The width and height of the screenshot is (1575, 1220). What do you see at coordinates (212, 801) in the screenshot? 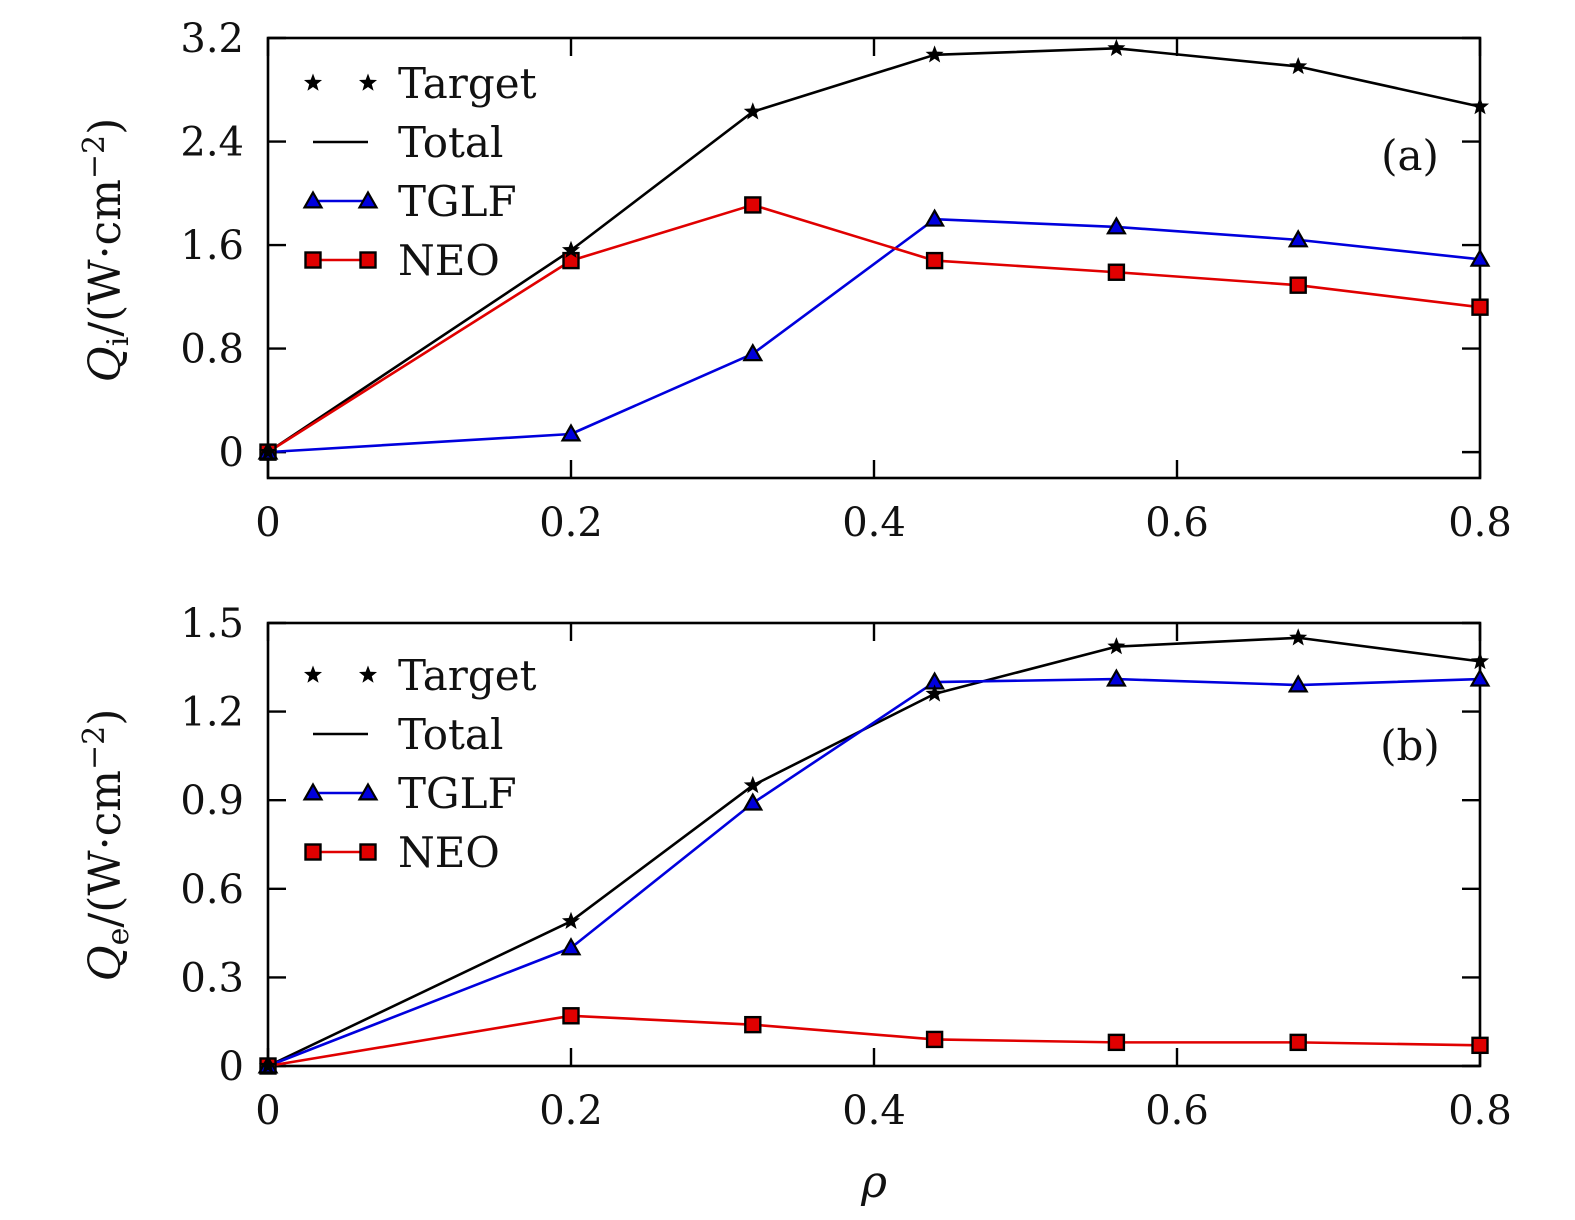
I see `y-tick-label: 0.9` at bounding box center [212, 801].